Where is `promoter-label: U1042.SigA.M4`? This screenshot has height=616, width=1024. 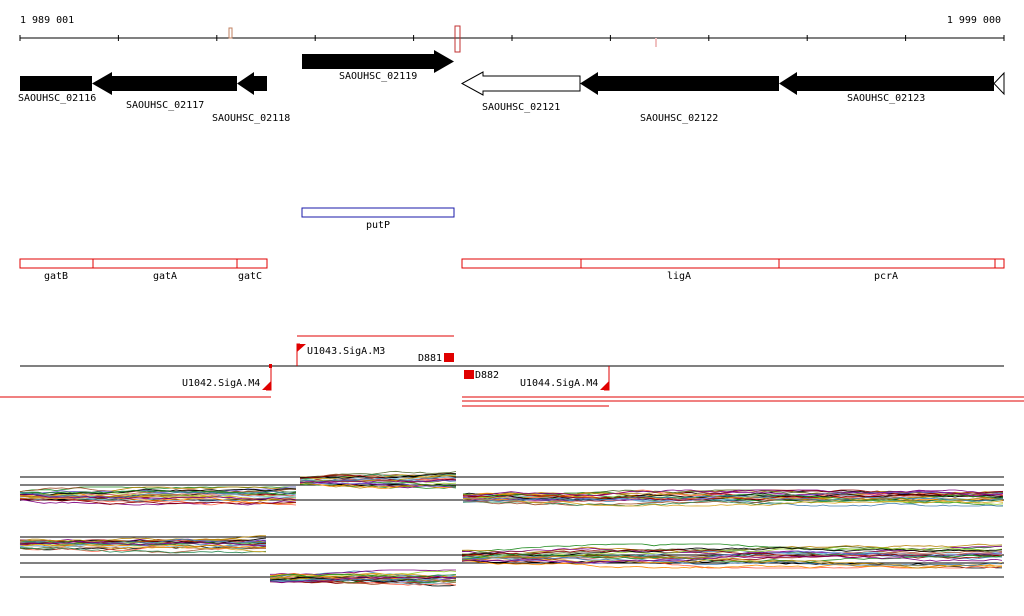 promoter-label: U1042.SigA.M4 is located at coordinates (221, 383).